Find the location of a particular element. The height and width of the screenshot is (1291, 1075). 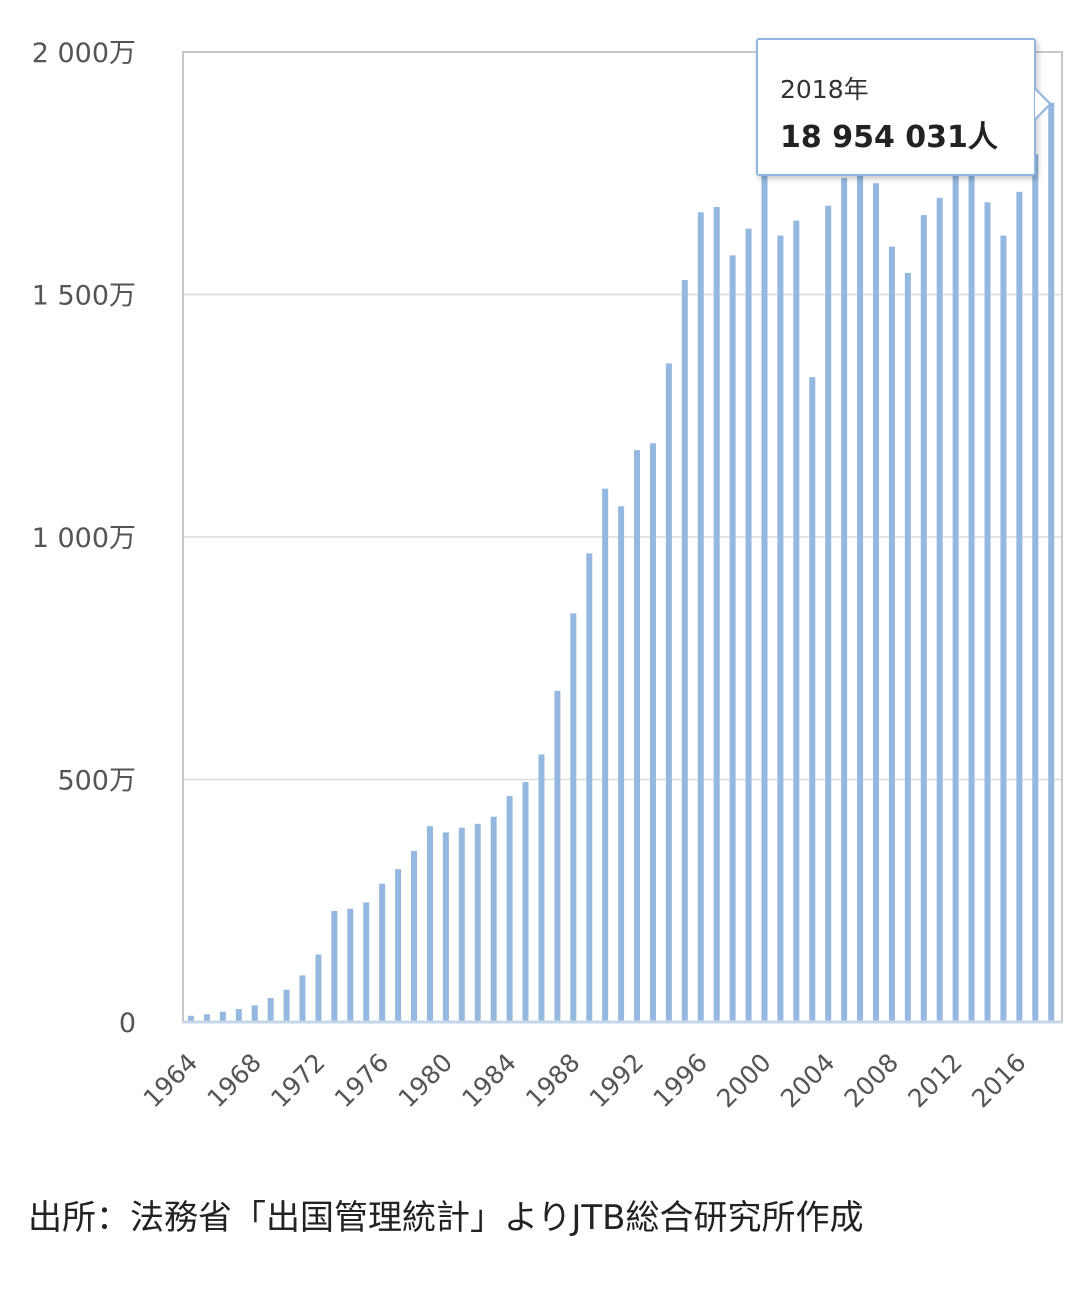

y-tick-label: 500万 is located at coordinates (96, 781).